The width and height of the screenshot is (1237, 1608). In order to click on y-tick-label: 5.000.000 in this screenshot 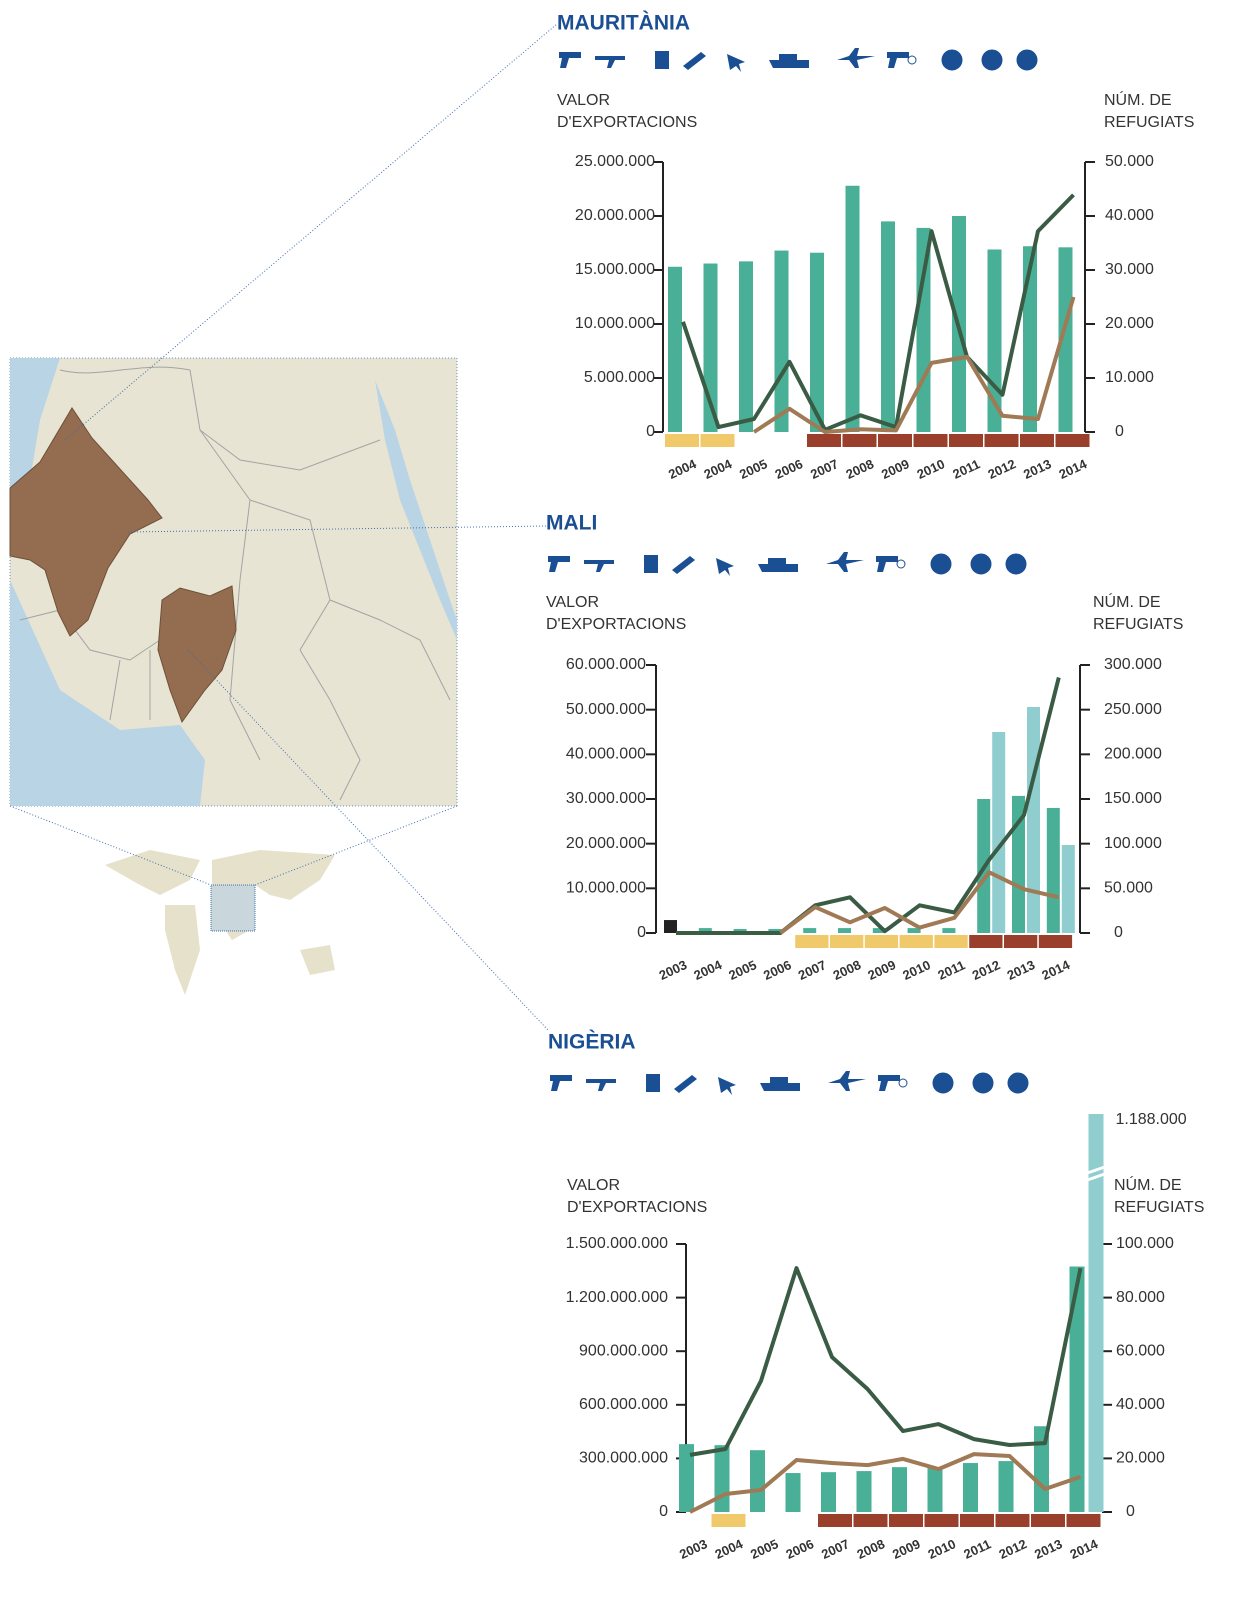, I will do `click(619, 377)`.